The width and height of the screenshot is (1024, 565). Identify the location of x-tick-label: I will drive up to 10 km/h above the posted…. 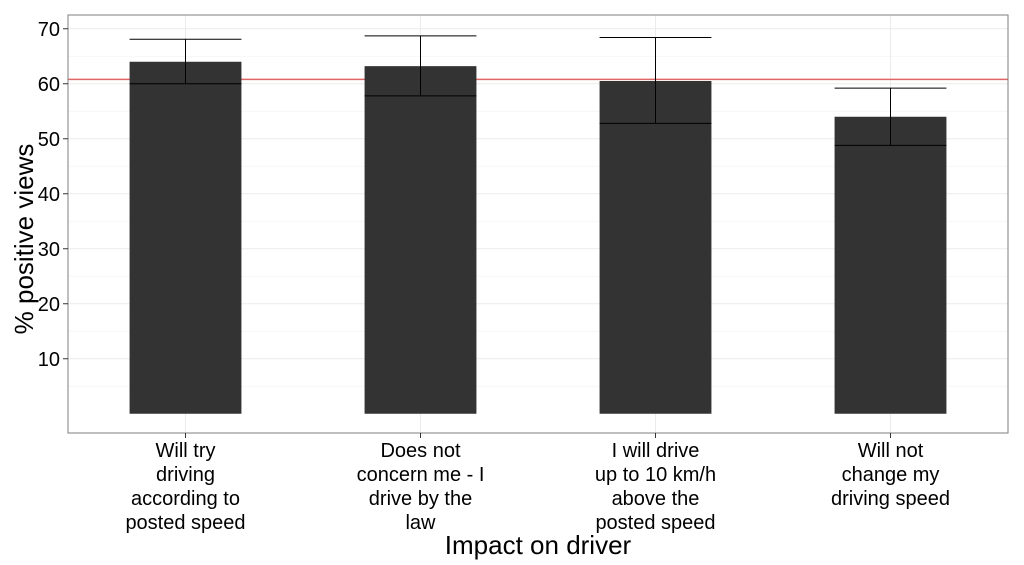
(655, 487).